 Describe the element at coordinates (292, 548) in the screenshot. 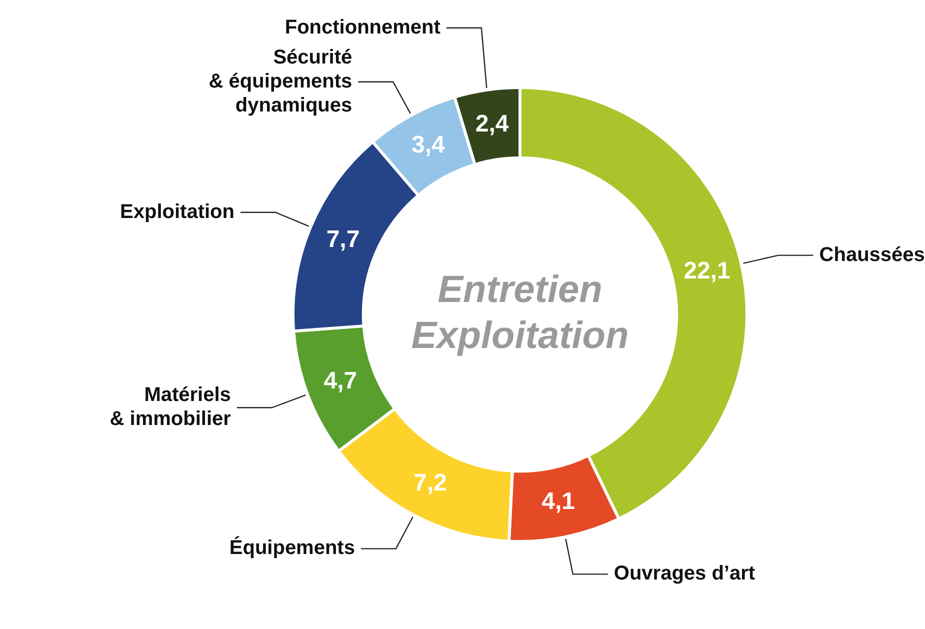

I see `slice-label: Équipements` at that location.